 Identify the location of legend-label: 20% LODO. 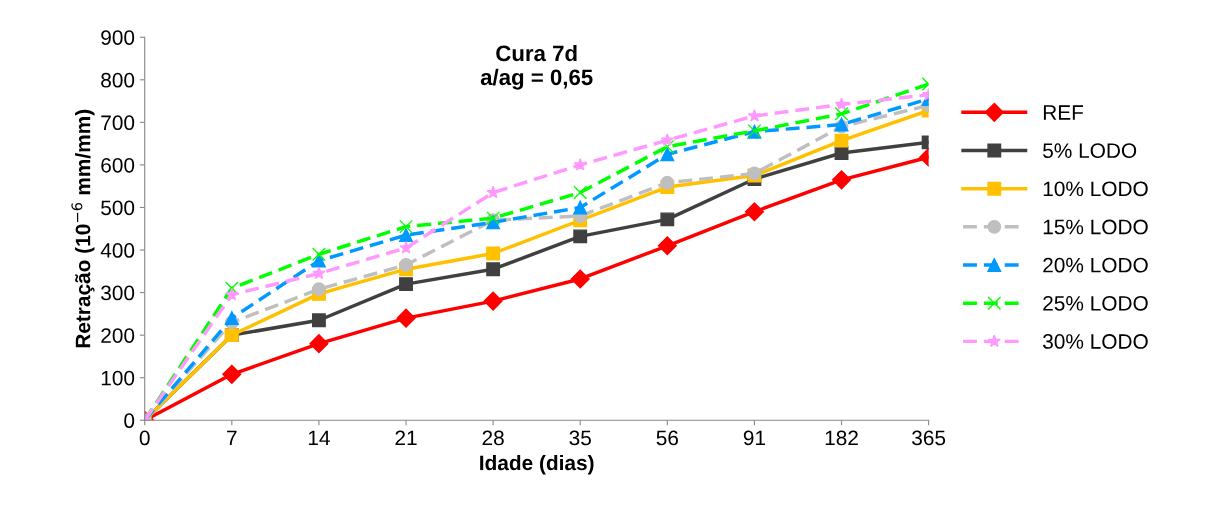
(1095, 265).